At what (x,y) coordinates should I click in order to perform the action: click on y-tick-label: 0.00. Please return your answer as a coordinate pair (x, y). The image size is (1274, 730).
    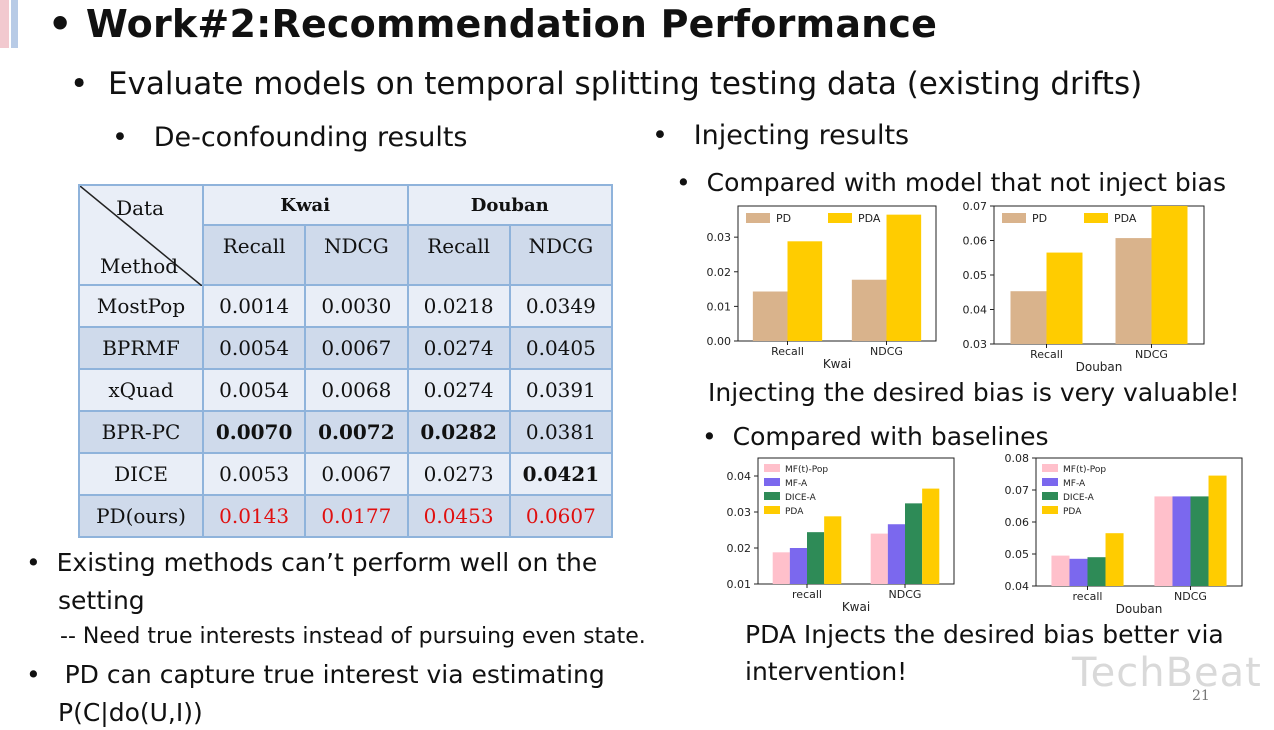
    Looking at the image, I should click on (719, 341).